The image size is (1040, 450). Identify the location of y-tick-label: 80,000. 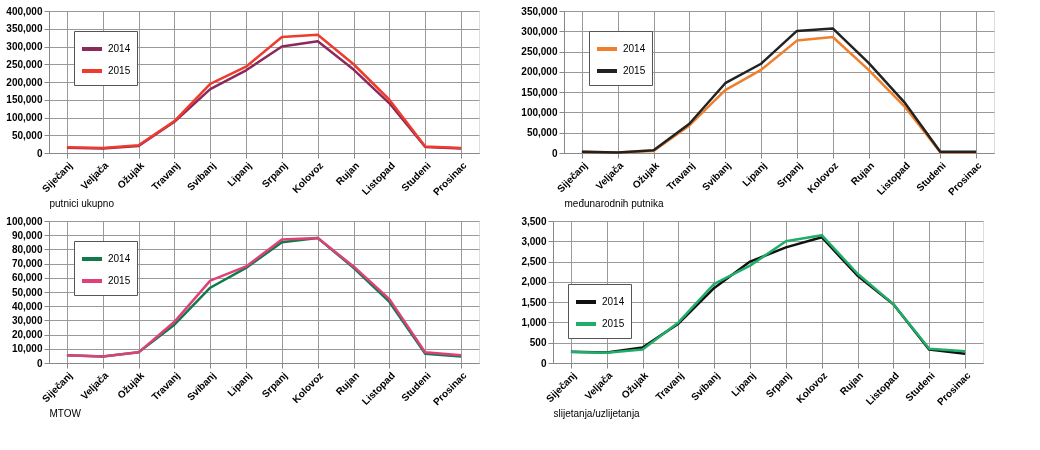
(27, 249).